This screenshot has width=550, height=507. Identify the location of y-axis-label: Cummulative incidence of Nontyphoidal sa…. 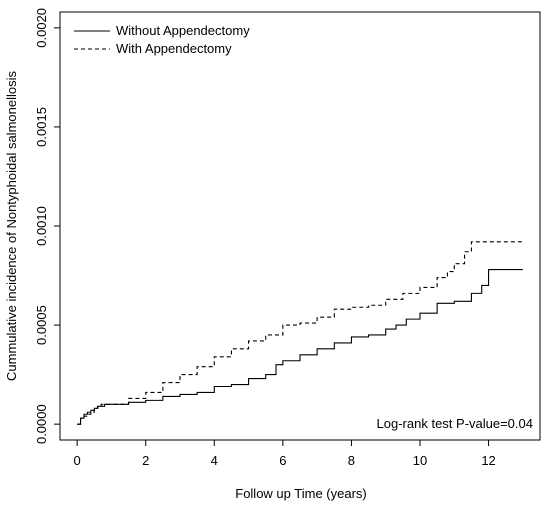
(11, 226).